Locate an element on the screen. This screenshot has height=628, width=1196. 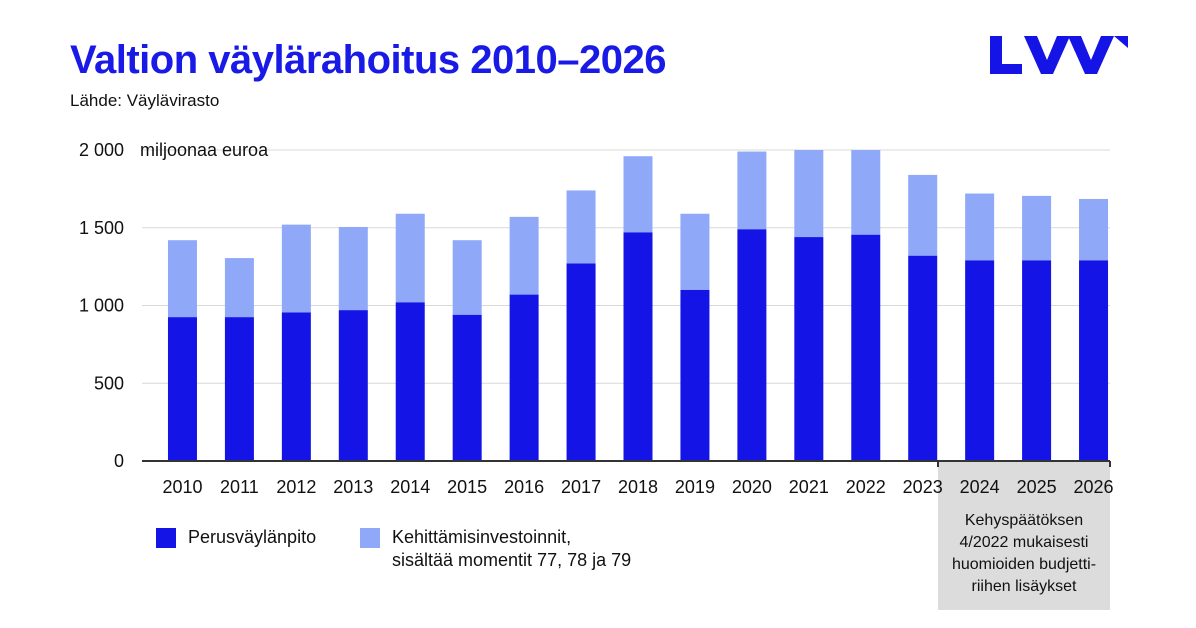
x-tick-label: 2011 is located at coordinates (239, 487).